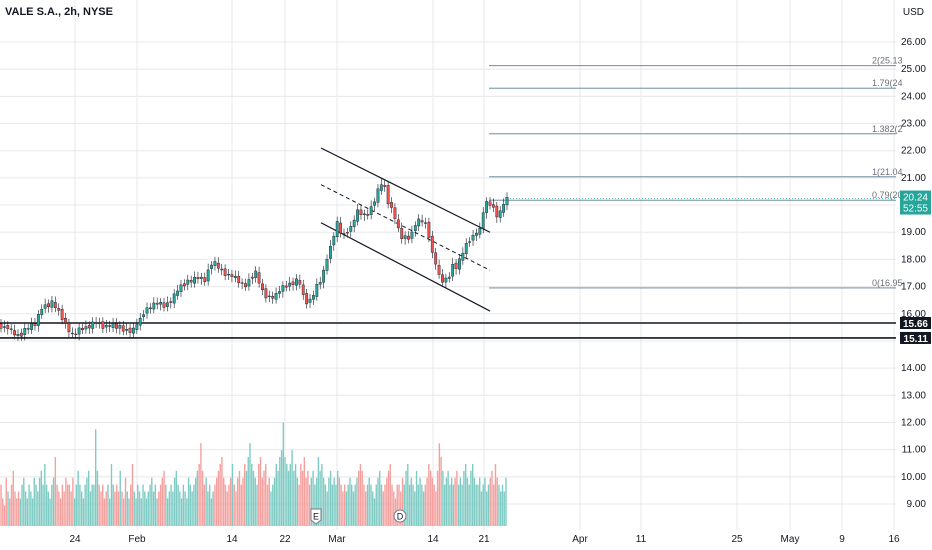 The height and width of the screenshot is (550, 932). Describe the element at coordinates (484, 539) in the screenshot. I see `time-tick-label: 21` at that location.